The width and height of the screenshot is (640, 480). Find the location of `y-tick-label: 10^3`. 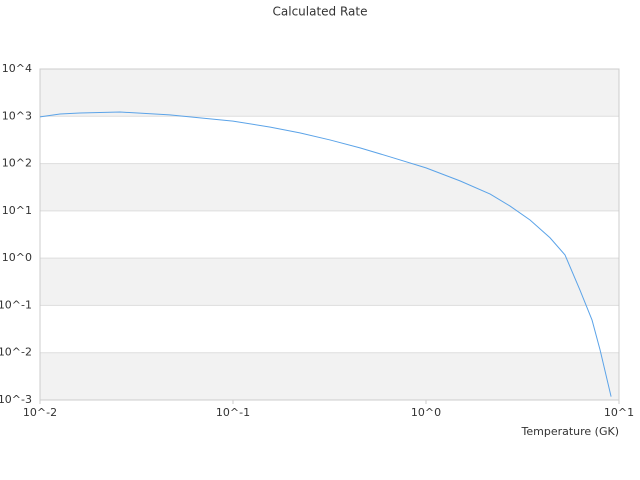

y-tick-label: 10^3 is located at coordinates (17, 115).